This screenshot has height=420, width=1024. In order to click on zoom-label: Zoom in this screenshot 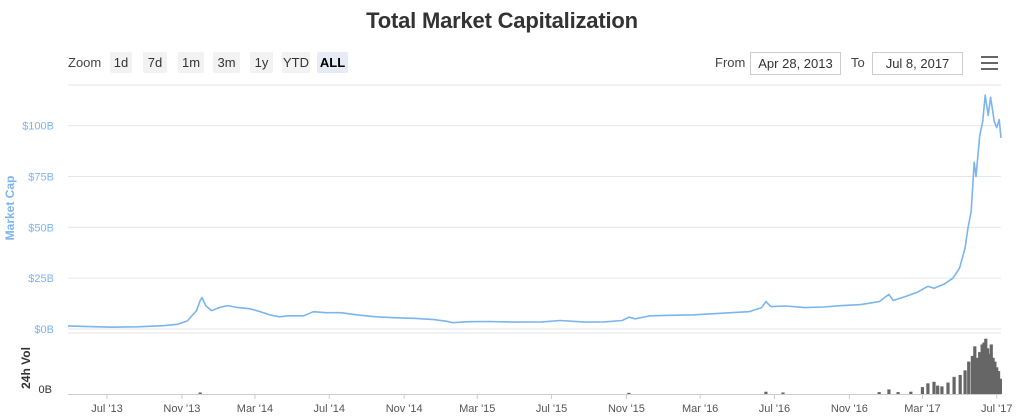, I will do `click(85, 62)`.